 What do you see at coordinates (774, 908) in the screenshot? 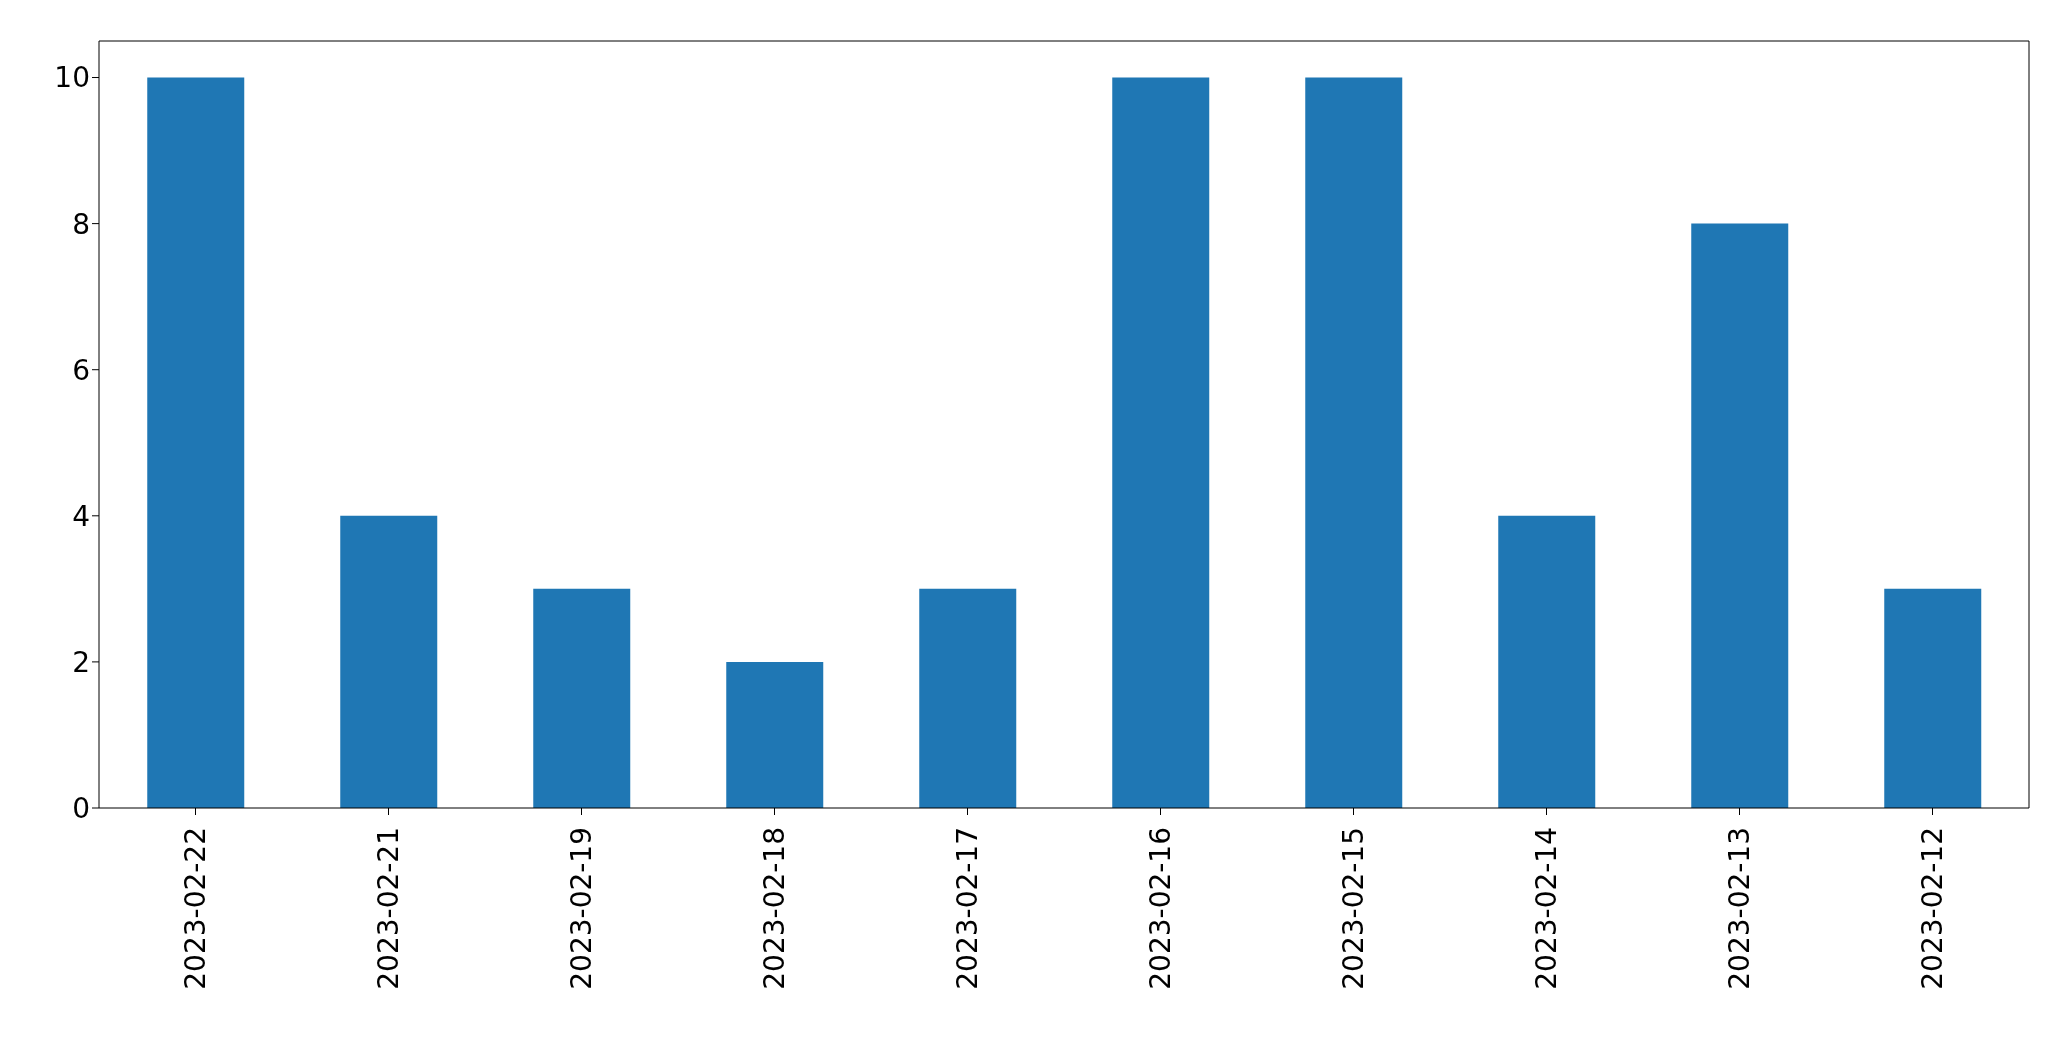
I see `x-tick-label: 2023-02-18` at bounding box center [774, 908].